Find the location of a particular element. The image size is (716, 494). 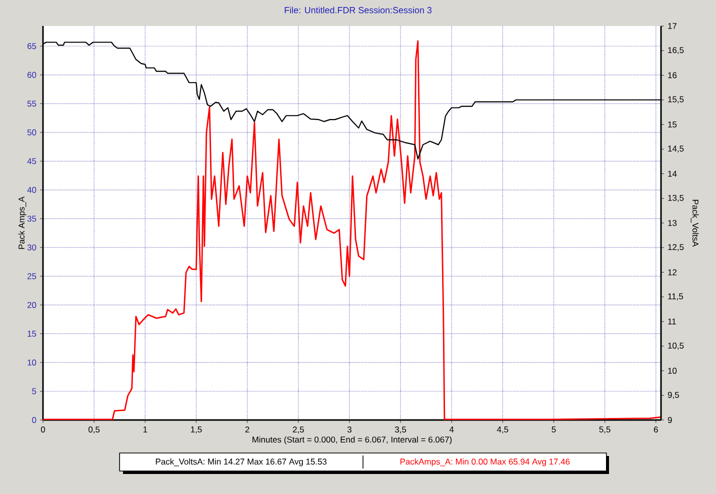

y-tick-label: 50 is located at coordinates (31, 132).